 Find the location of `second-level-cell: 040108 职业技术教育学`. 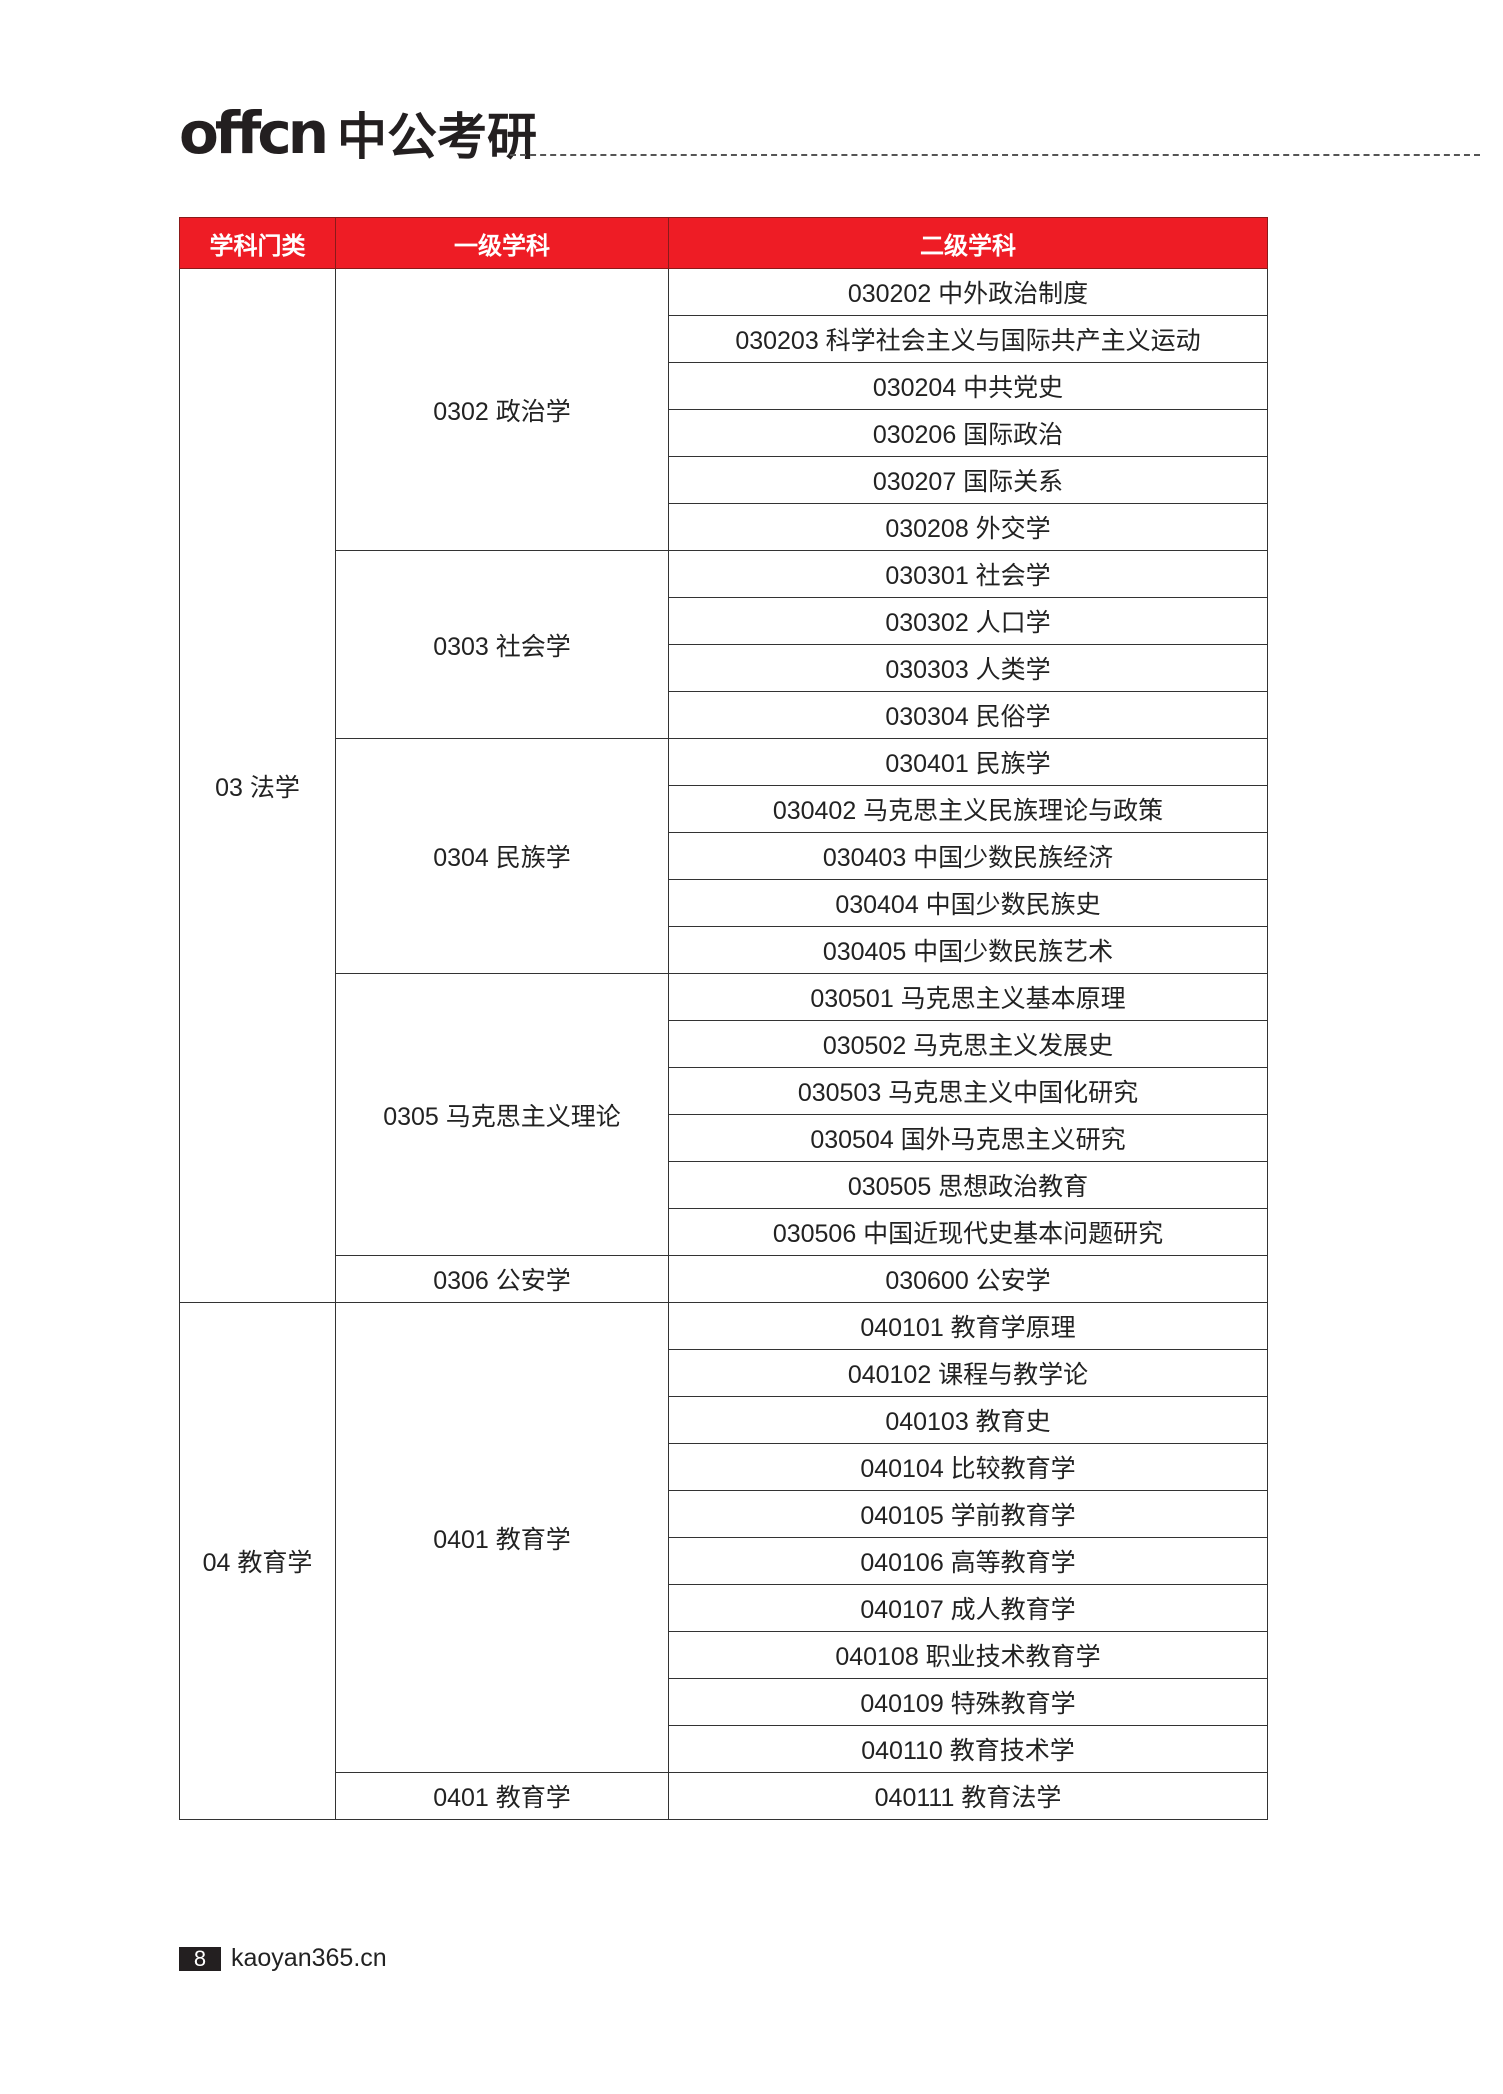

second-level-cell: 040108 职业技术教育学 is located at coordinates (968, 1655).